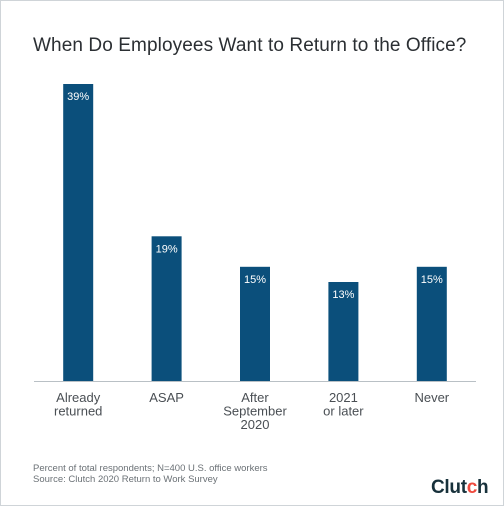 Image resolution: width=504 pixels, height=507 pixels. What do you see at coordinates (483, 487) in the screenshot?
I see `logo-text-end: h` at bounding box center [483, 487].